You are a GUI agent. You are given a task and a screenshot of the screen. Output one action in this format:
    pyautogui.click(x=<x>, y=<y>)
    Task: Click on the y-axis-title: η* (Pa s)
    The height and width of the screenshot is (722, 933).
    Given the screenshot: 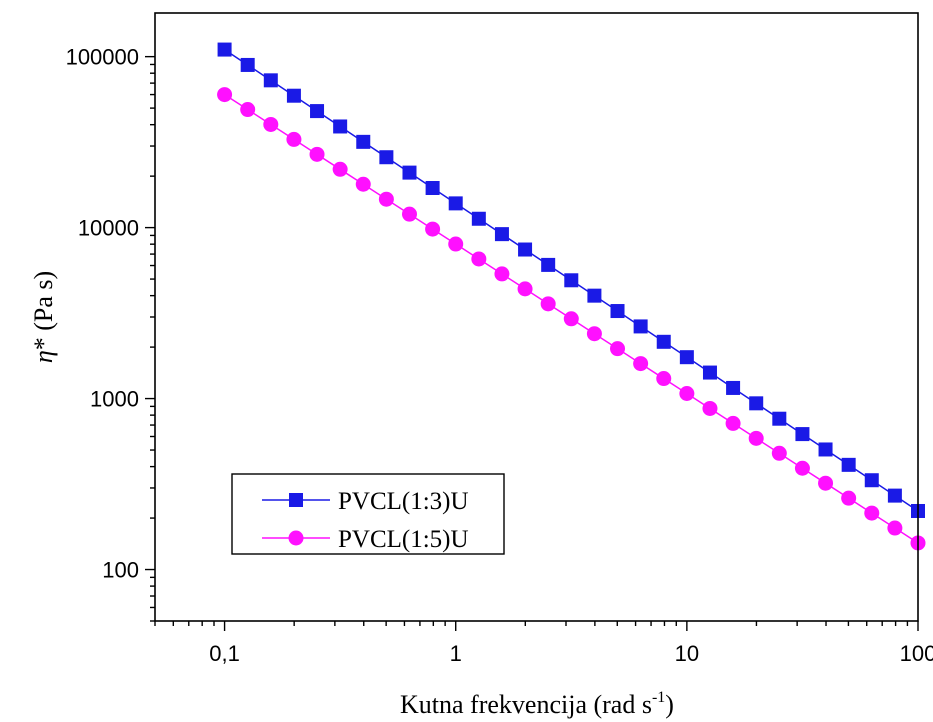 What is the action you would take?
    pyautogui.click(x=43, y=317)
    